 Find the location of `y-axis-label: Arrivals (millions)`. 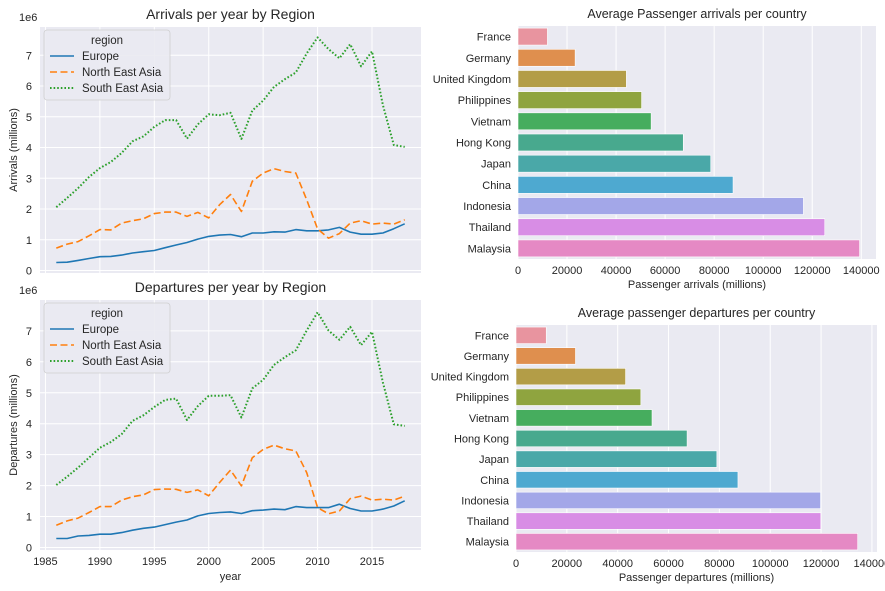

y-axis-label: Arrivals (millions) is located at coordinates (14, 150).